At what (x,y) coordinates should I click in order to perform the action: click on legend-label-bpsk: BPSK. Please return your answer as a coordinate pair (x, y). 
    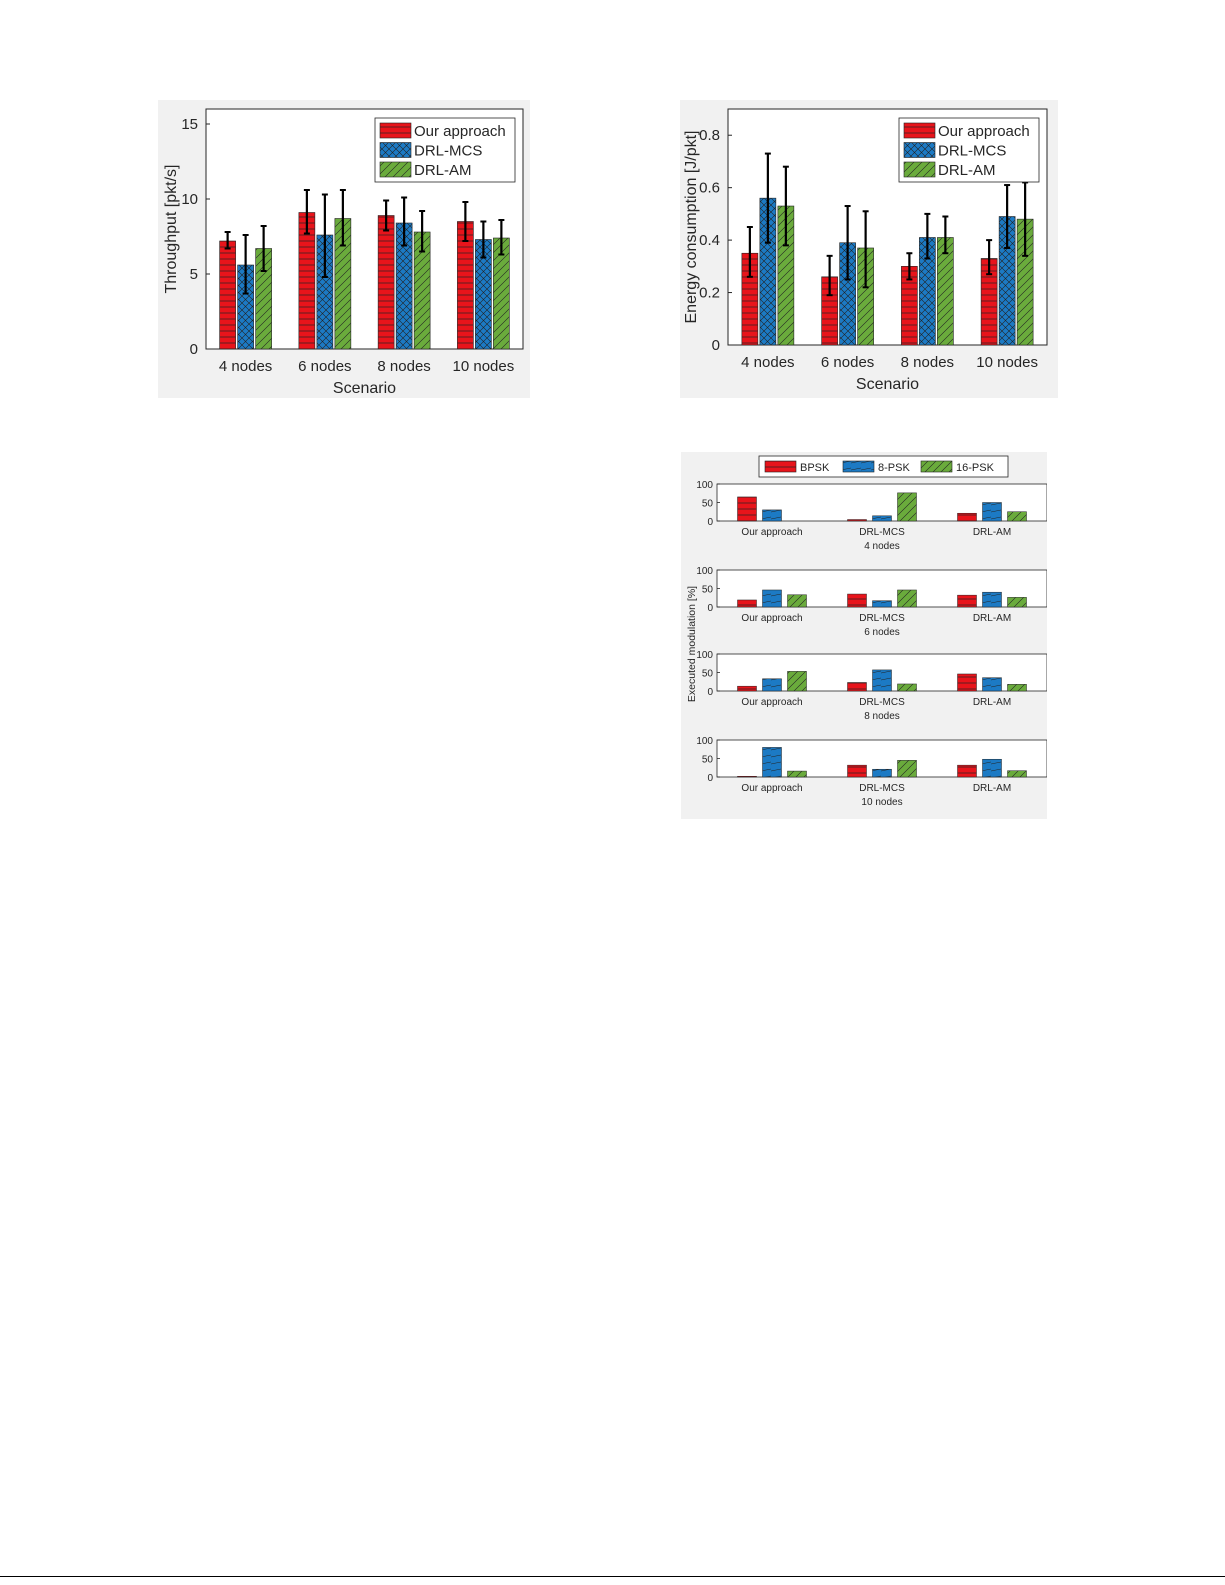
    Looking at the image, I should click on (815, 468).